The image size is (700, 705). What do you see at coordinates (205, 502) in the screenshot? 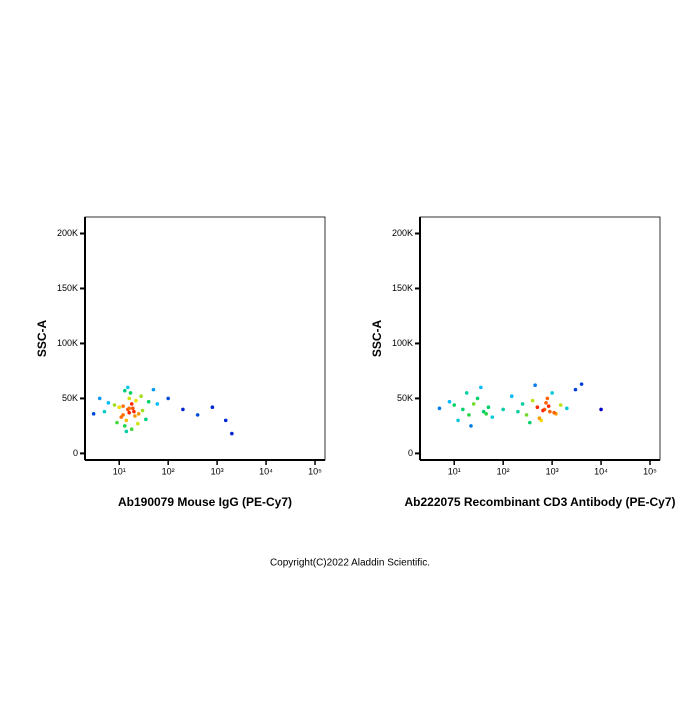
I see `x-axis-label: Ab190079 Mouse IgG (PE-Cy7)` at bounding box center [205, 502].